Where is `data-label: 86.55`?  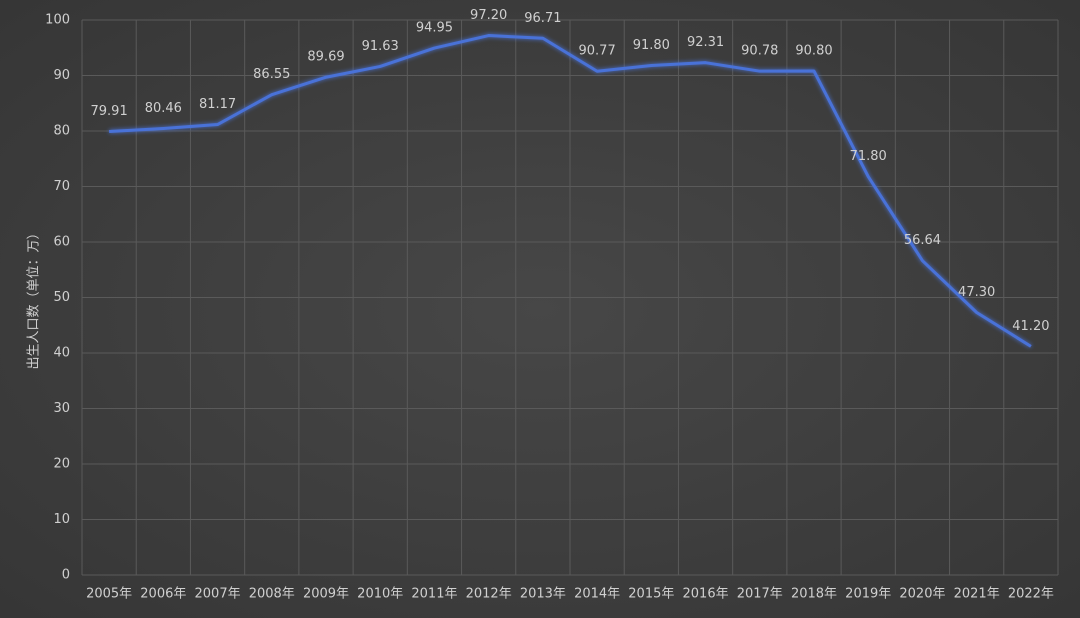 data-label: 86.55 is located at coordinates (271, 74).